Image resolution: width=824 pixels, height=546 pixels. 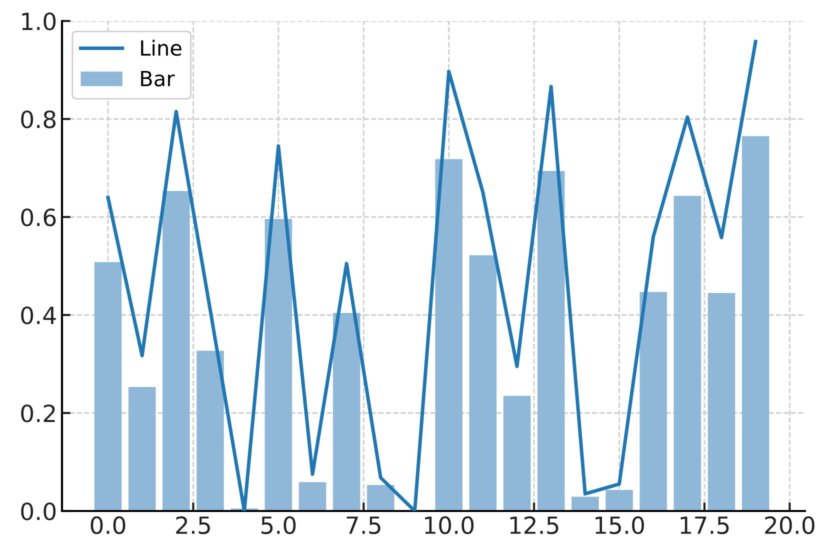 I want to click on legend-label: Bar, so click(x=158, y=78).